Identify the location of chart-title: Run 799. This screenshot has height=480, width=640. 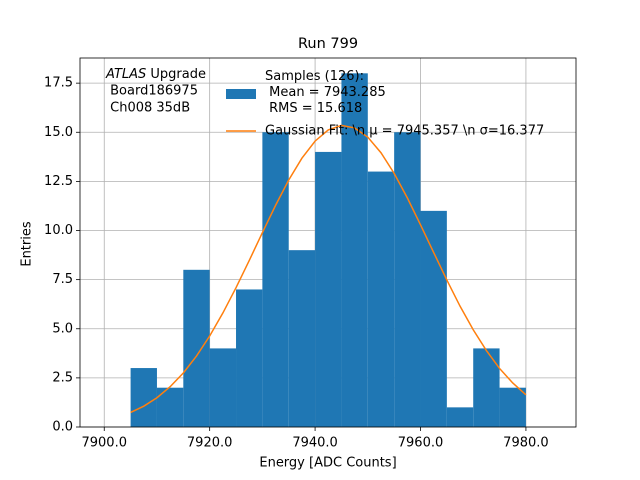
(328, 44).